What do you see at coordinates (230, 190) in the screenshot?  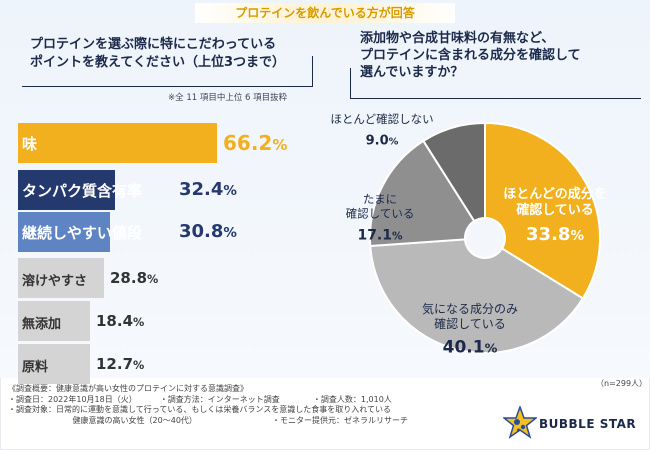 I see `bar-value-percent-1: %` at bounding box center [230, 190].